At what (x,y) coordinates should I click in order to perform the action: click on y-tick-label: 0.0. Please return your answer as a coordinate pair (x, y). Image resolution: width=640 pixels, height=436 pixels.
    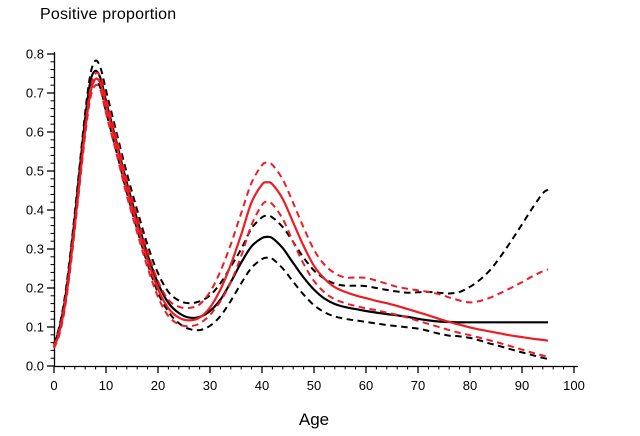
    Looking at the image, I should click on (35, 366).